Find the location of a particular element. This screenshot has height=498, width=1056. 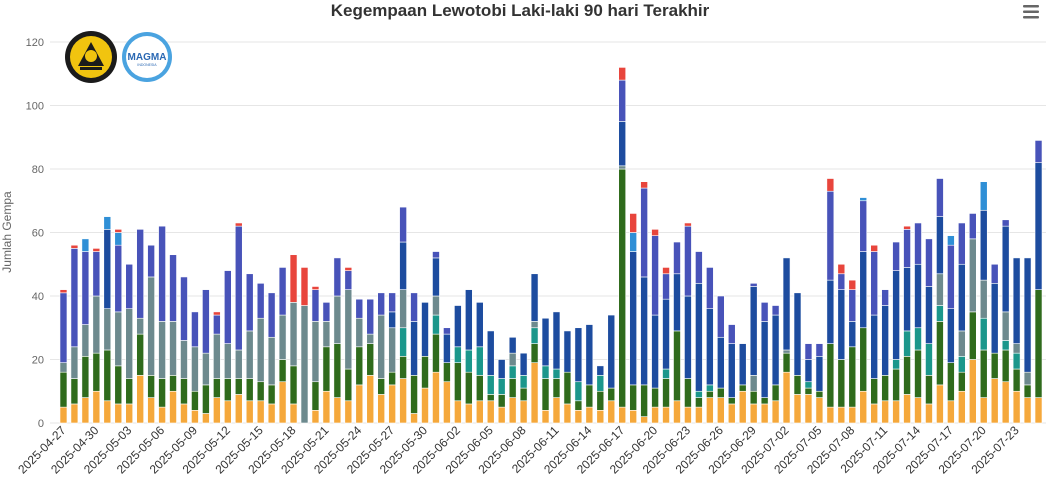

magma-logo: MAGMA INDONESIA is located at coordinates (147, 57).